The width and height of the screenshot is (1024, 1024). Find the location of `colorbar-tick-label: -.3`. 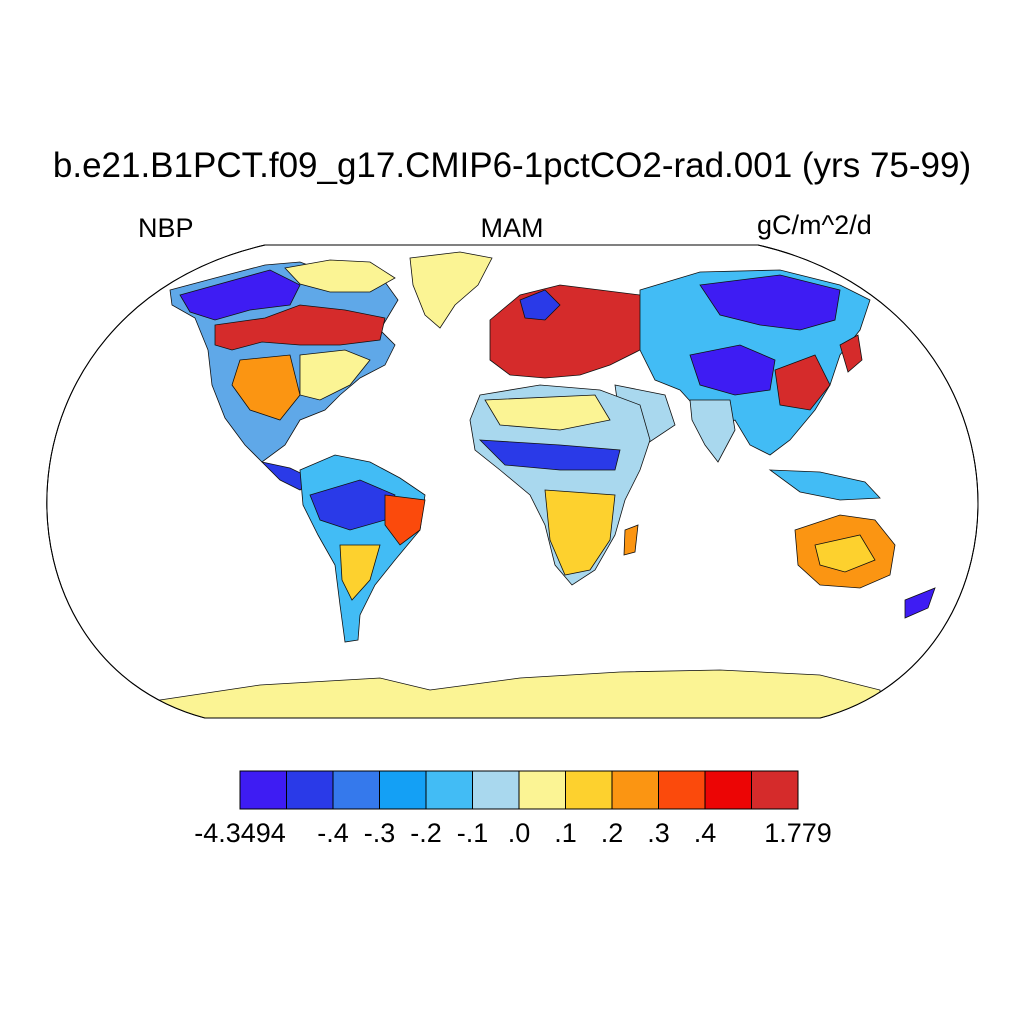

colorbar-tick-label: -.3 is located at coordinates (379, 833).